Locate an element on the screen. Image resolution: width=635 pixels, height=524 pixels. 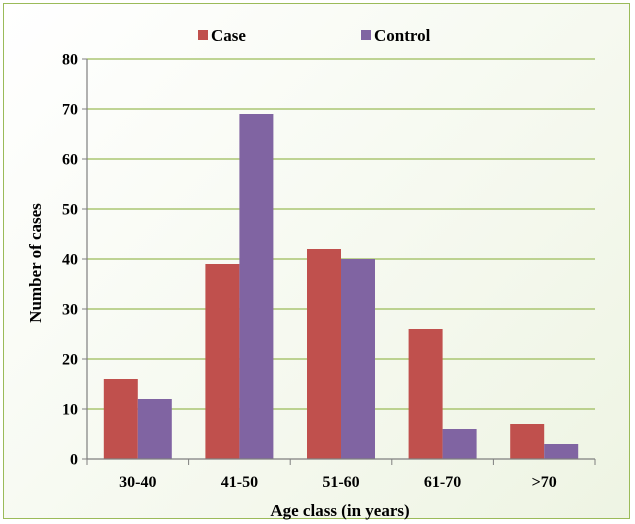
y-tick-label: 70 is located at coordinates (70, 110).